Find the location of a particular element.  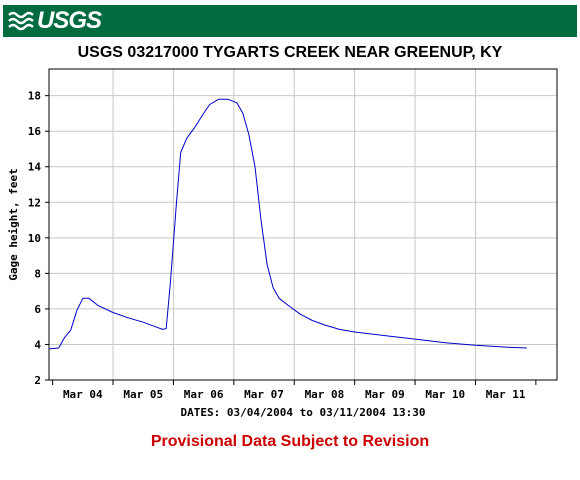

provisional-notice: Provisional Data Subject to Revision is located at coordinates (290, 441).